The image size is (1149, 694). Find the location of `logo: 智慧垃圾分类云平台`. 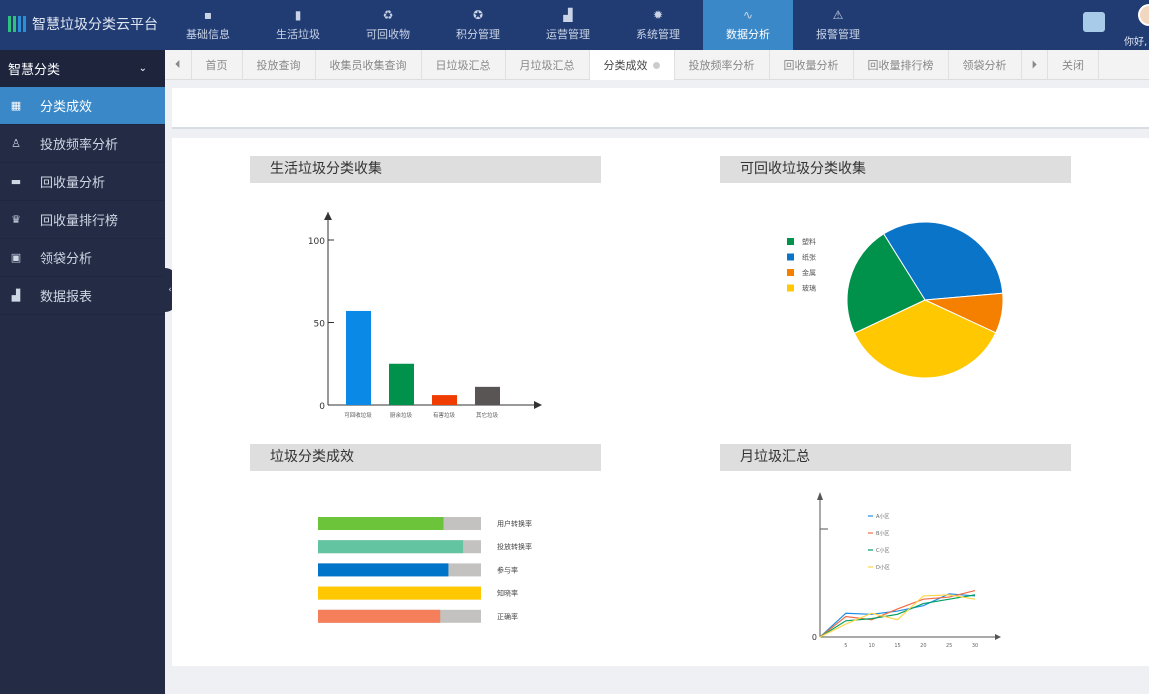

logo: 智慧垃圾分类云平台 is located at coordinates (83, 24).